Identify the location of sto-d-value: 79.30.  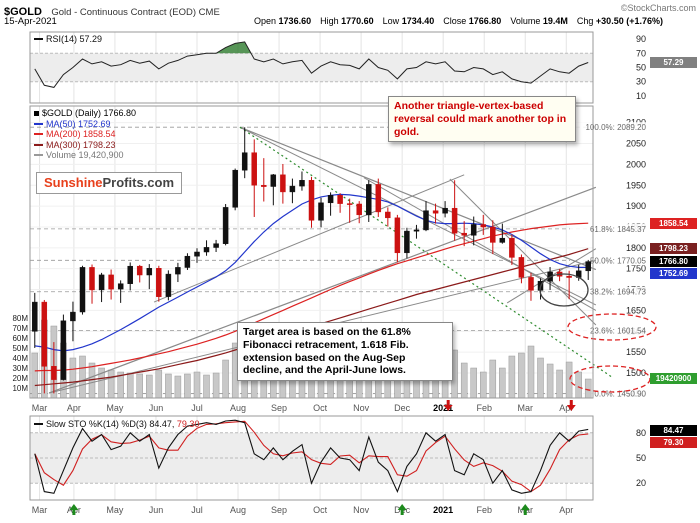
(188, 424).